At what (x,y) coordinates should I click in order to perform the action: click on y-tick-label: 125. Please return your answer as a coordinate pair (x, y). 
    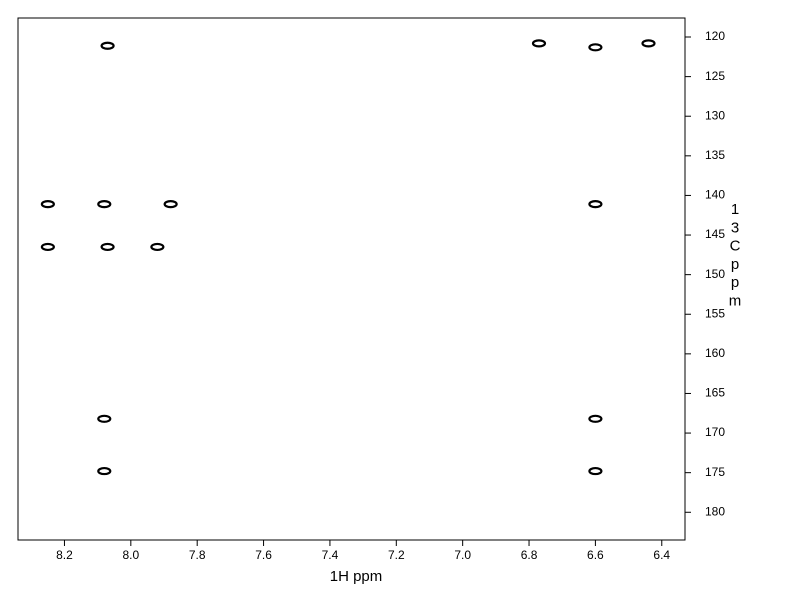
    Looking at the image, I should click on (715, 76).